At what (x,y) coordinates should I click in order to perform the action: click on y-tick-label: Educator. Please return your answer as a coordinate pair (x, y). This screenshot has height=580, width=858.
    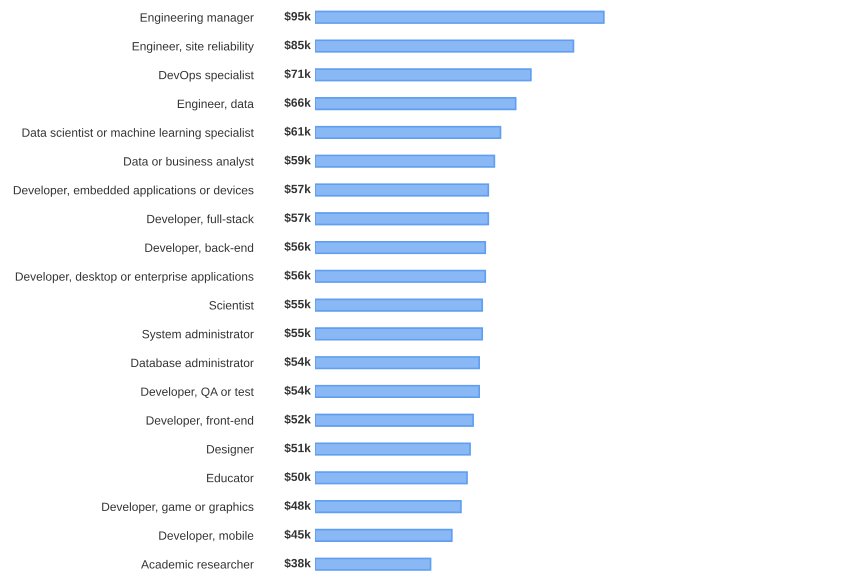
    Looking at the image, I should click on (230, 477).